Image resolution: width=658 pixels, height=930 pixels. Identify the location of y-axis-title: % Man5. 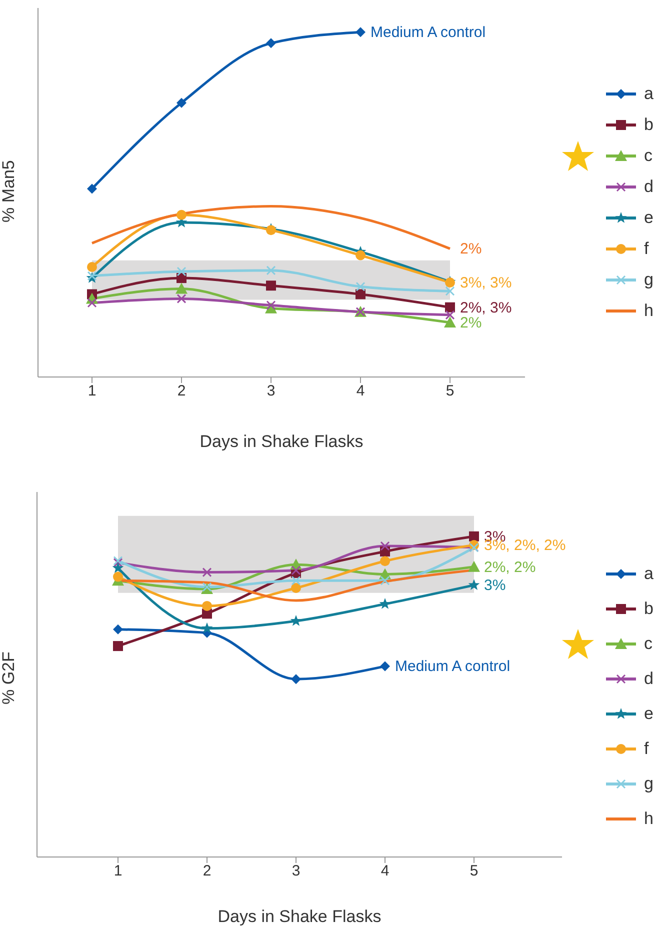
(9, 191).